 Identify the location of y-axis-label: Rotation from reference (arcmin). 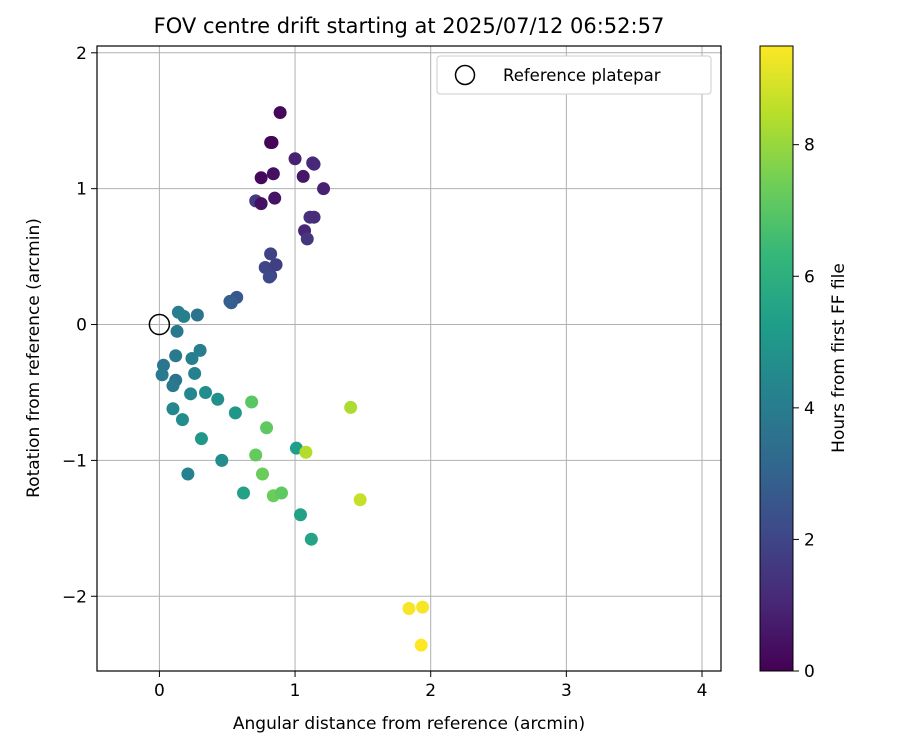
(34, 358).